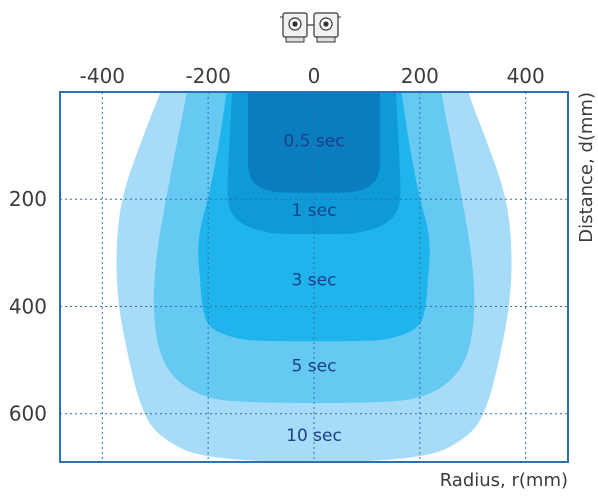 This screenshot has height=497, width=598. I want to click on x-tick-label: 200, so click(420, 76).